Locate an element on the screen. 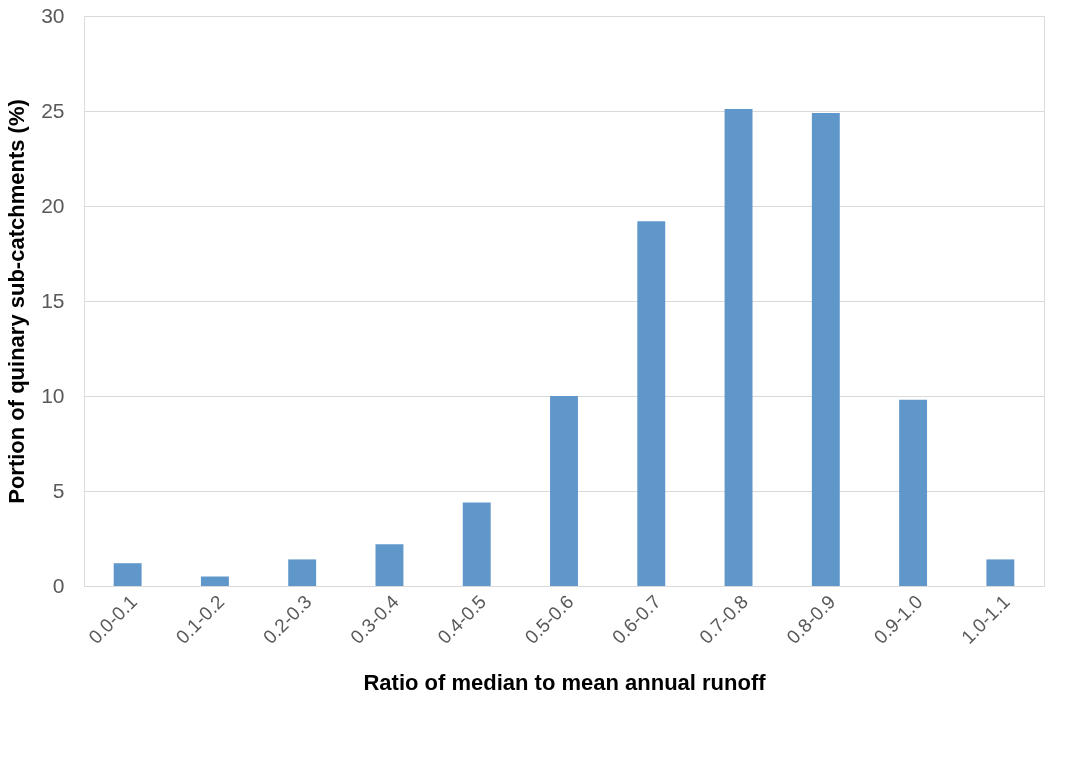 The width and height of the screenshot is (1083, 765). y-tick-label: 15 is located at coordinates (53, 300).